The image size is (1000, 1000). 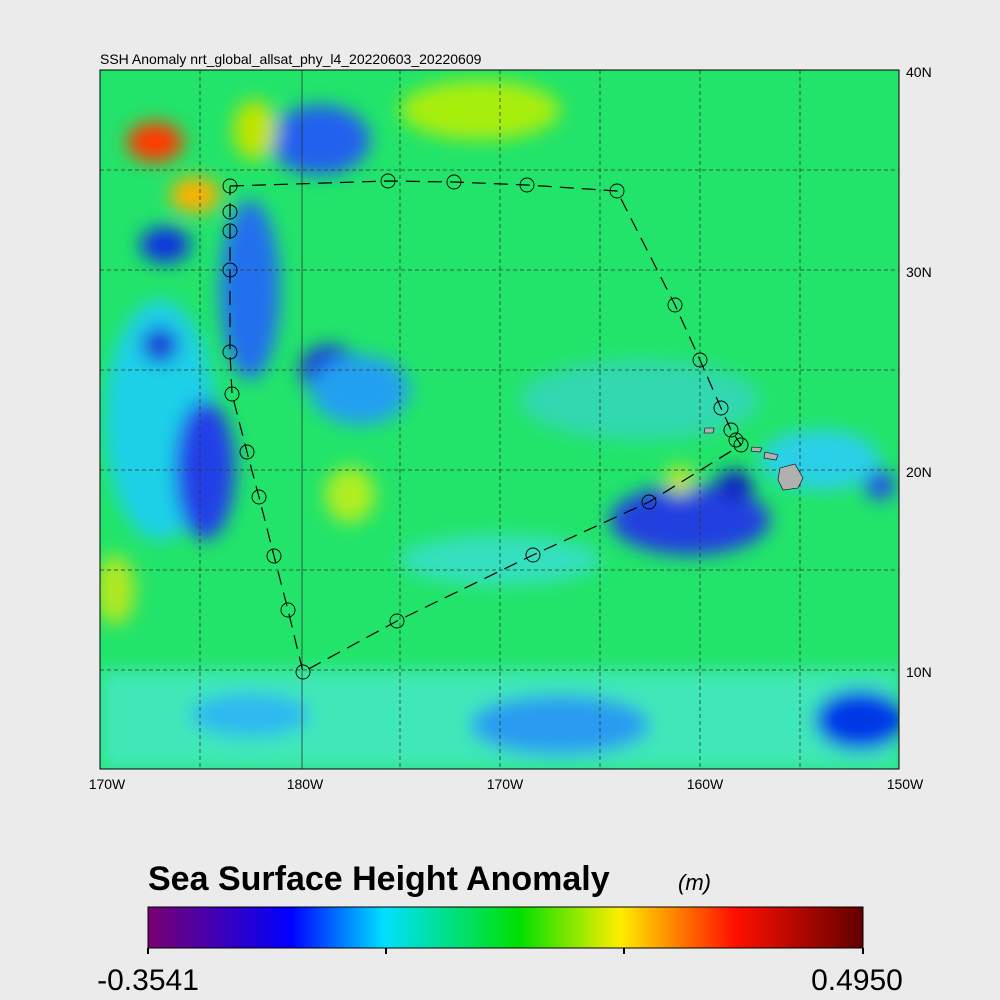 What do you see at coordinates (905, 784) in the screenshot?
I see `x-tick-label: 150W` at bounding box center [905, 784].